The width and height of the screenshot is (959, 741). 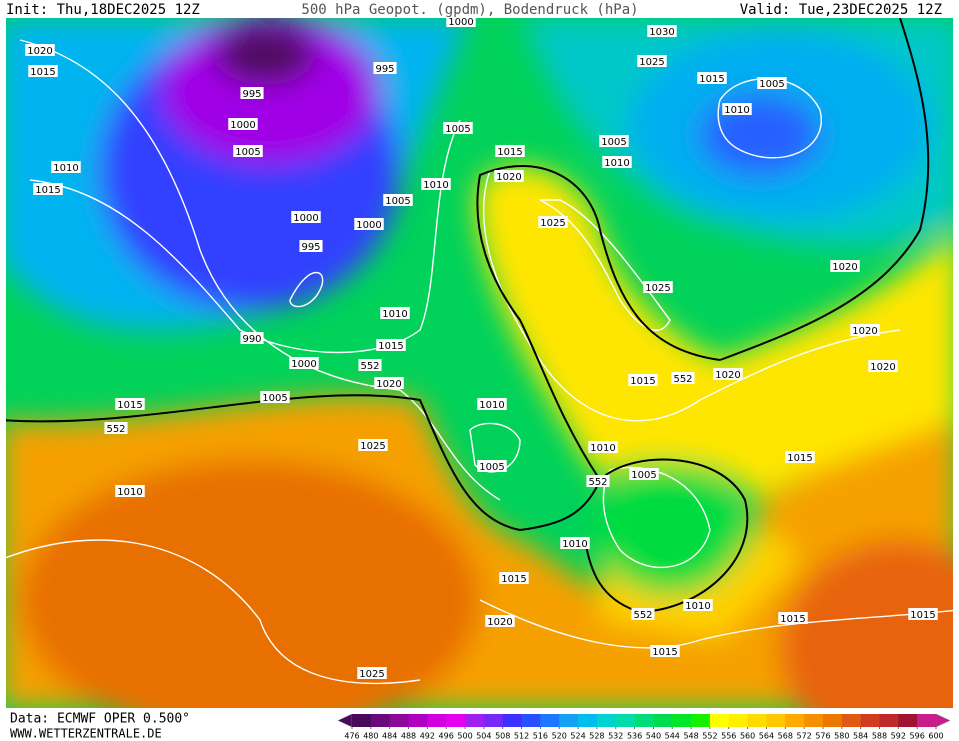 I want to click on colorbar-tick-label: 568, so click(x=785, y=736).